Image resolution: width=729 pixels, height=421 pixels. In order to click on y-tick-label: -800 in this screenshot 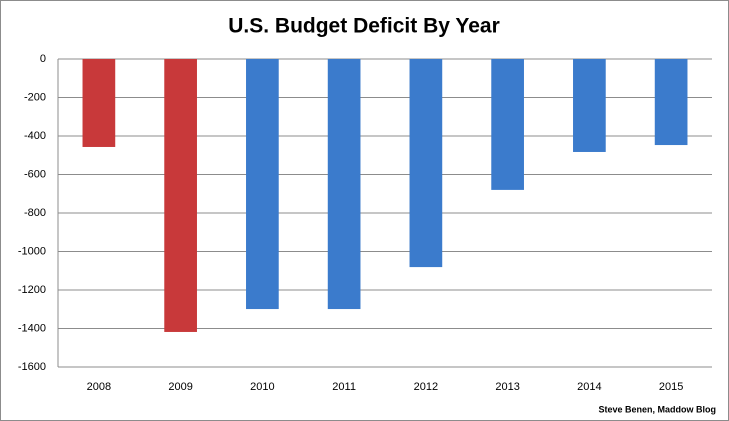, I will do `click(35, 213)`.